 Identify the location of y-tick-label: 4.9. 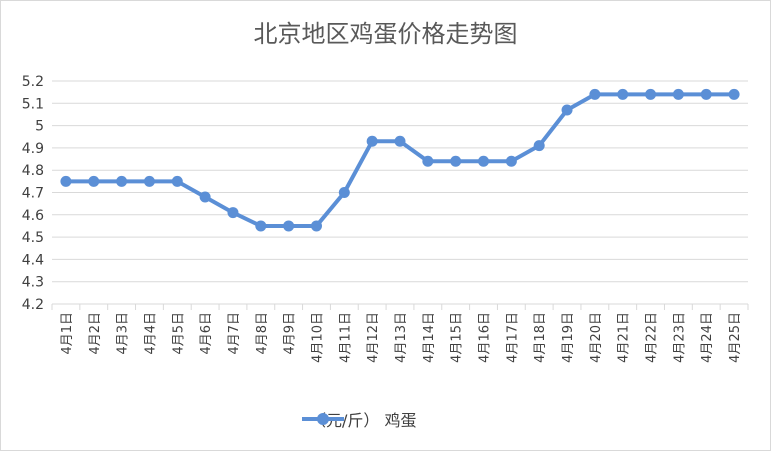
(33, 149).